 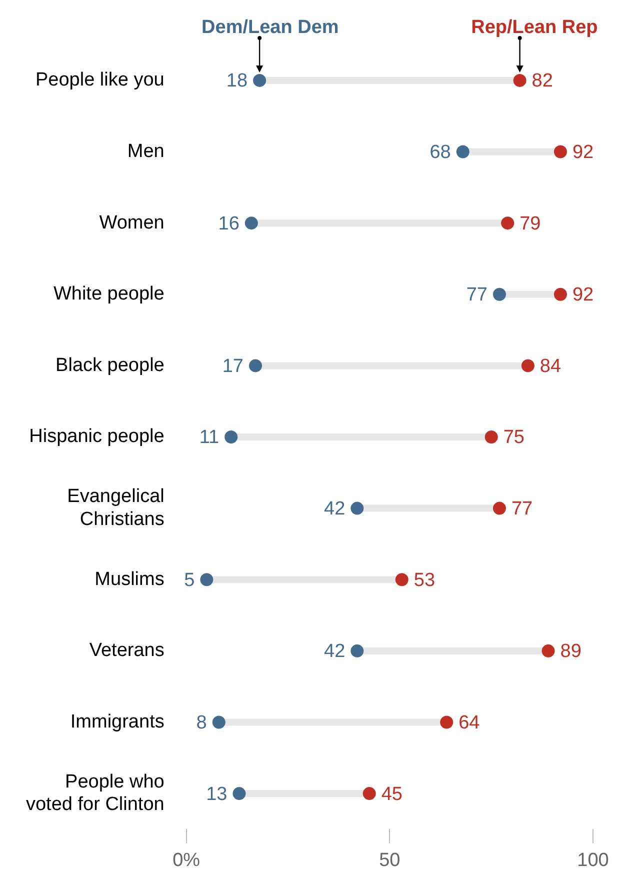 What do you see at coordinates (108, 294) in the screenshot?
I see `y-tick-label: White people` at bounding box center [108, 294].